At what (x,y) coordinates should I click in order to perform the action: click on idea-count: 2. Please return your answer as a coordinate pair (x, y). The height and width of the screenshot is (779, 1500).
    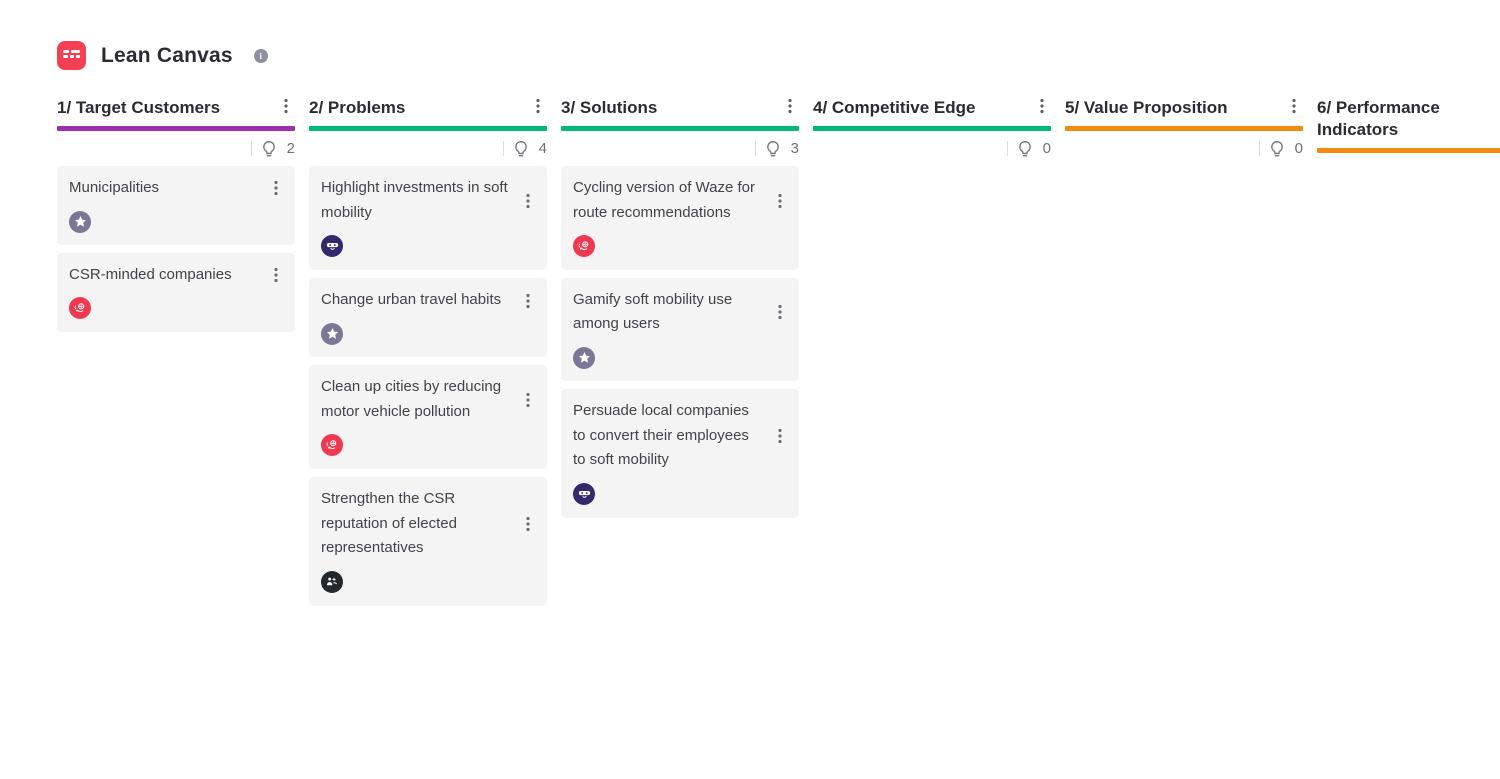
    Looking at the image, I should click on (290, 148).